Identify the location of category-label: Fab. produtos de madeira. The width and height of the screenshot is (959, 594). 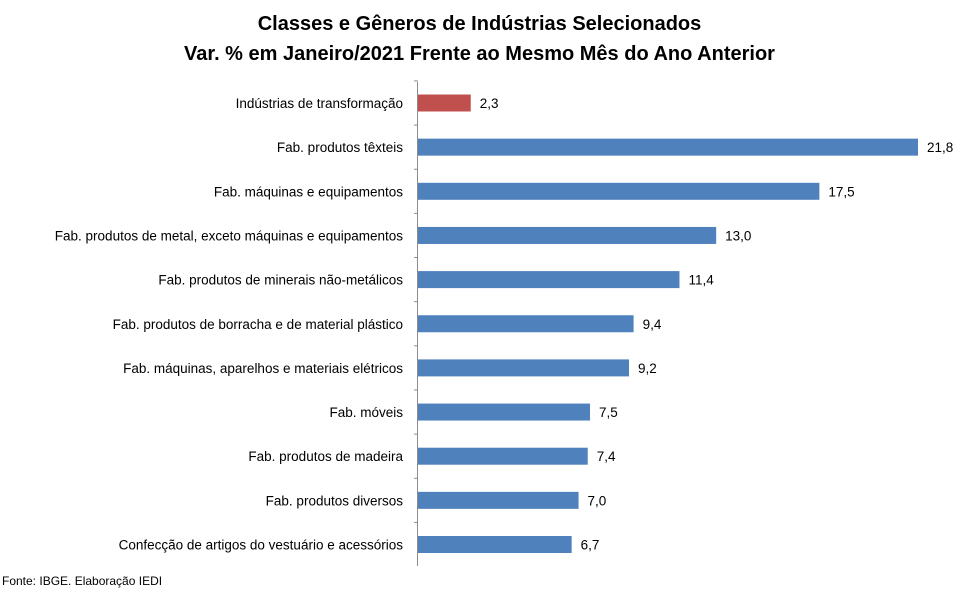
(325, 456).